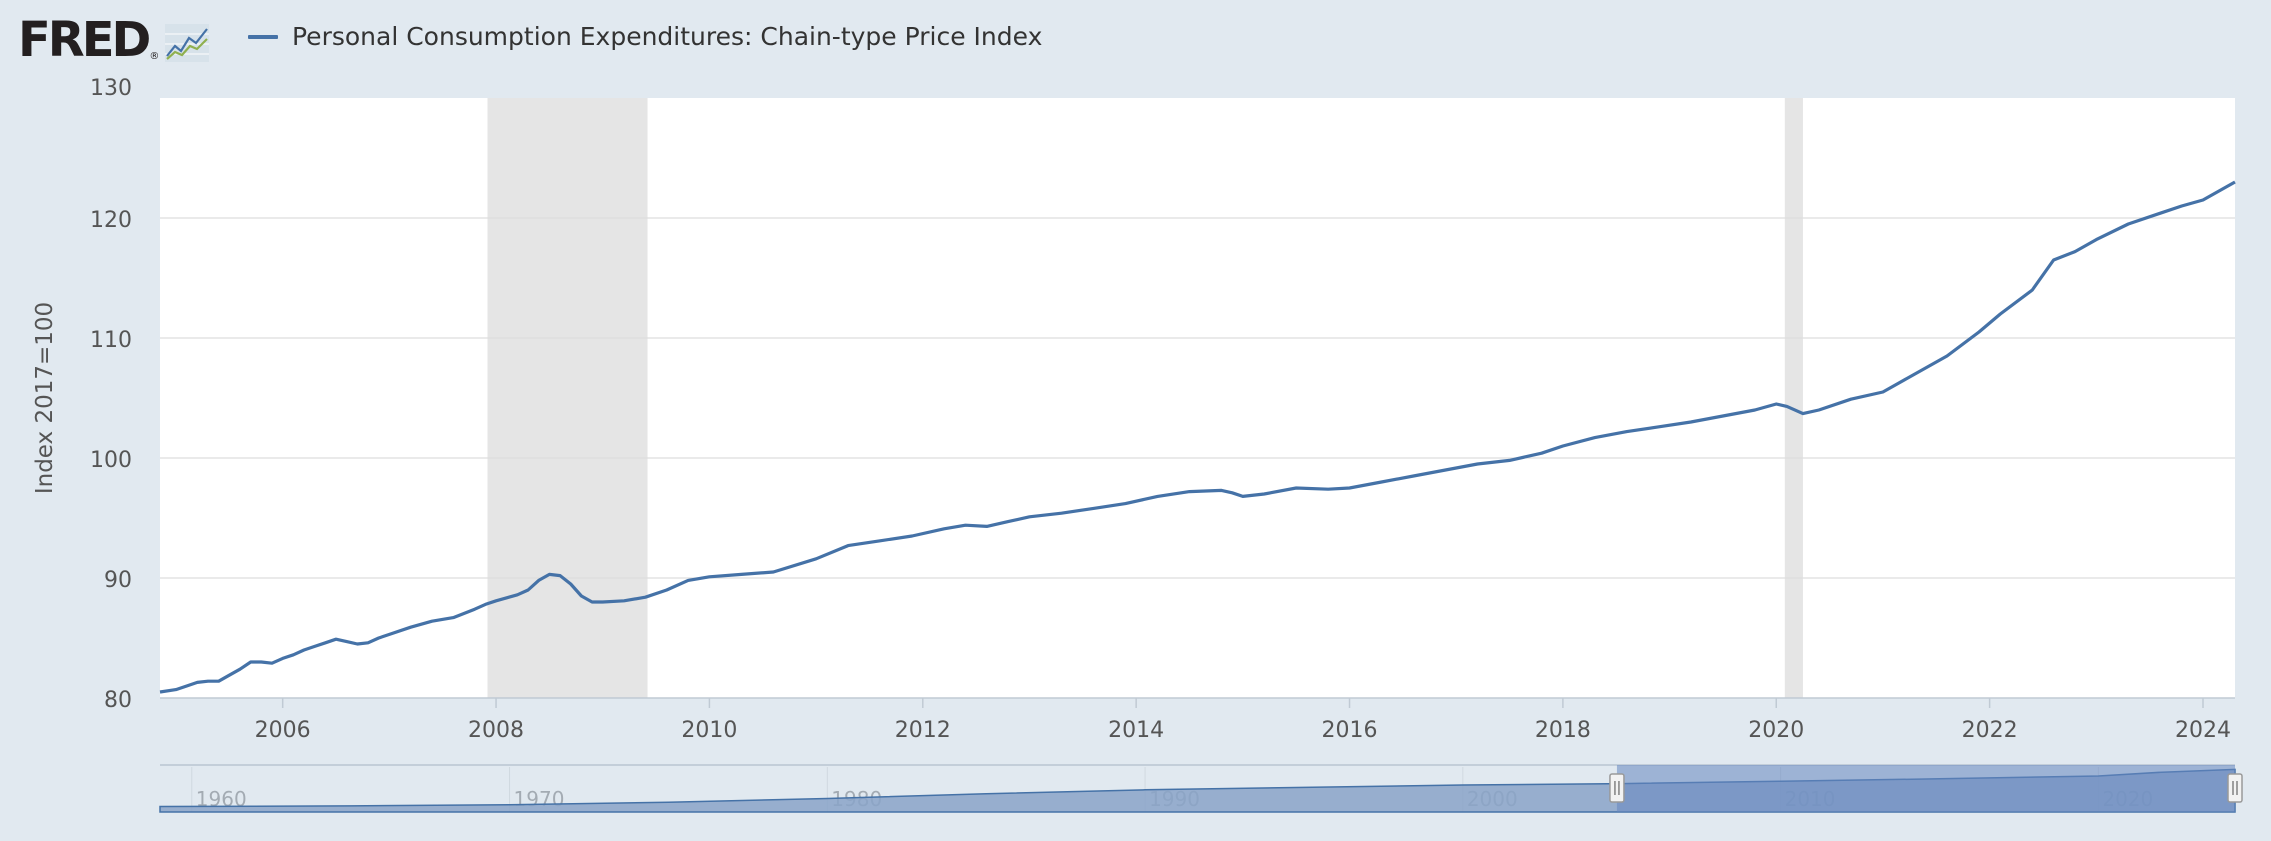 This screenshot has width=2271, height=841. I want to click on fred-logo: FRED ®, so click(114, 38).